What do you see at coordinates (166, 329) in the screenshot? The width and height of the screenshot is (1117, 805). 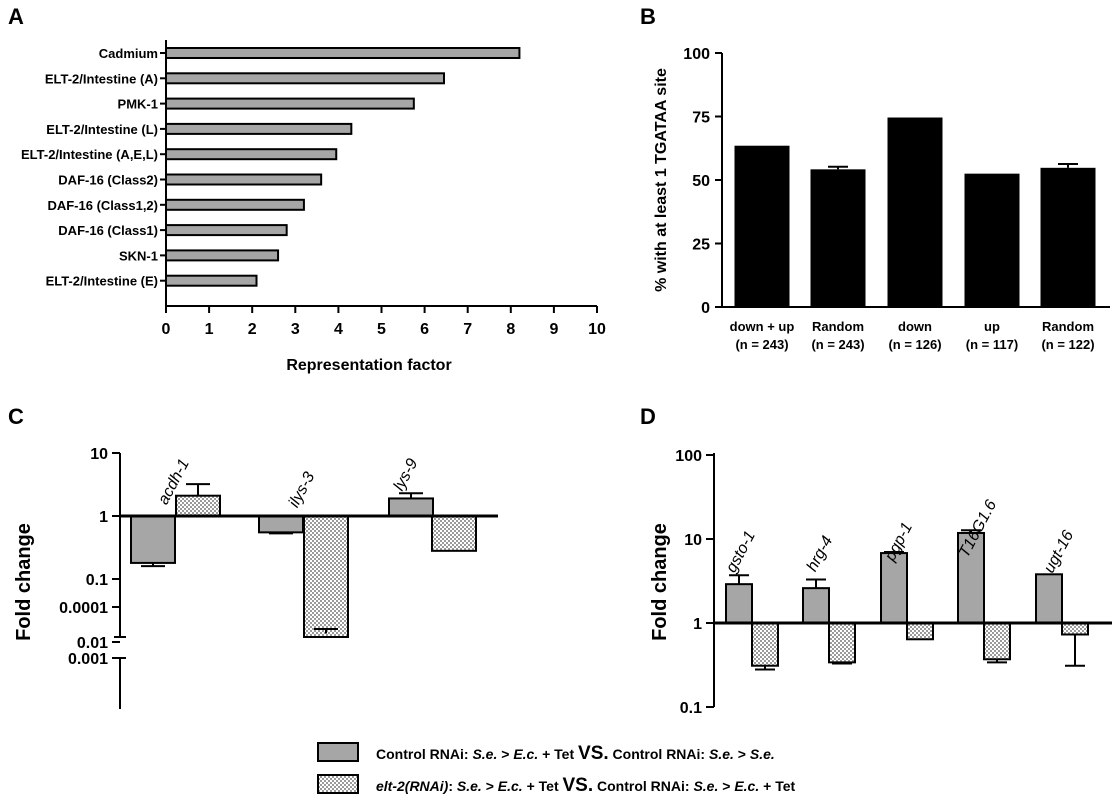 I see `chart-a-x-tick-label: 0` at bounding box center [166, 329].